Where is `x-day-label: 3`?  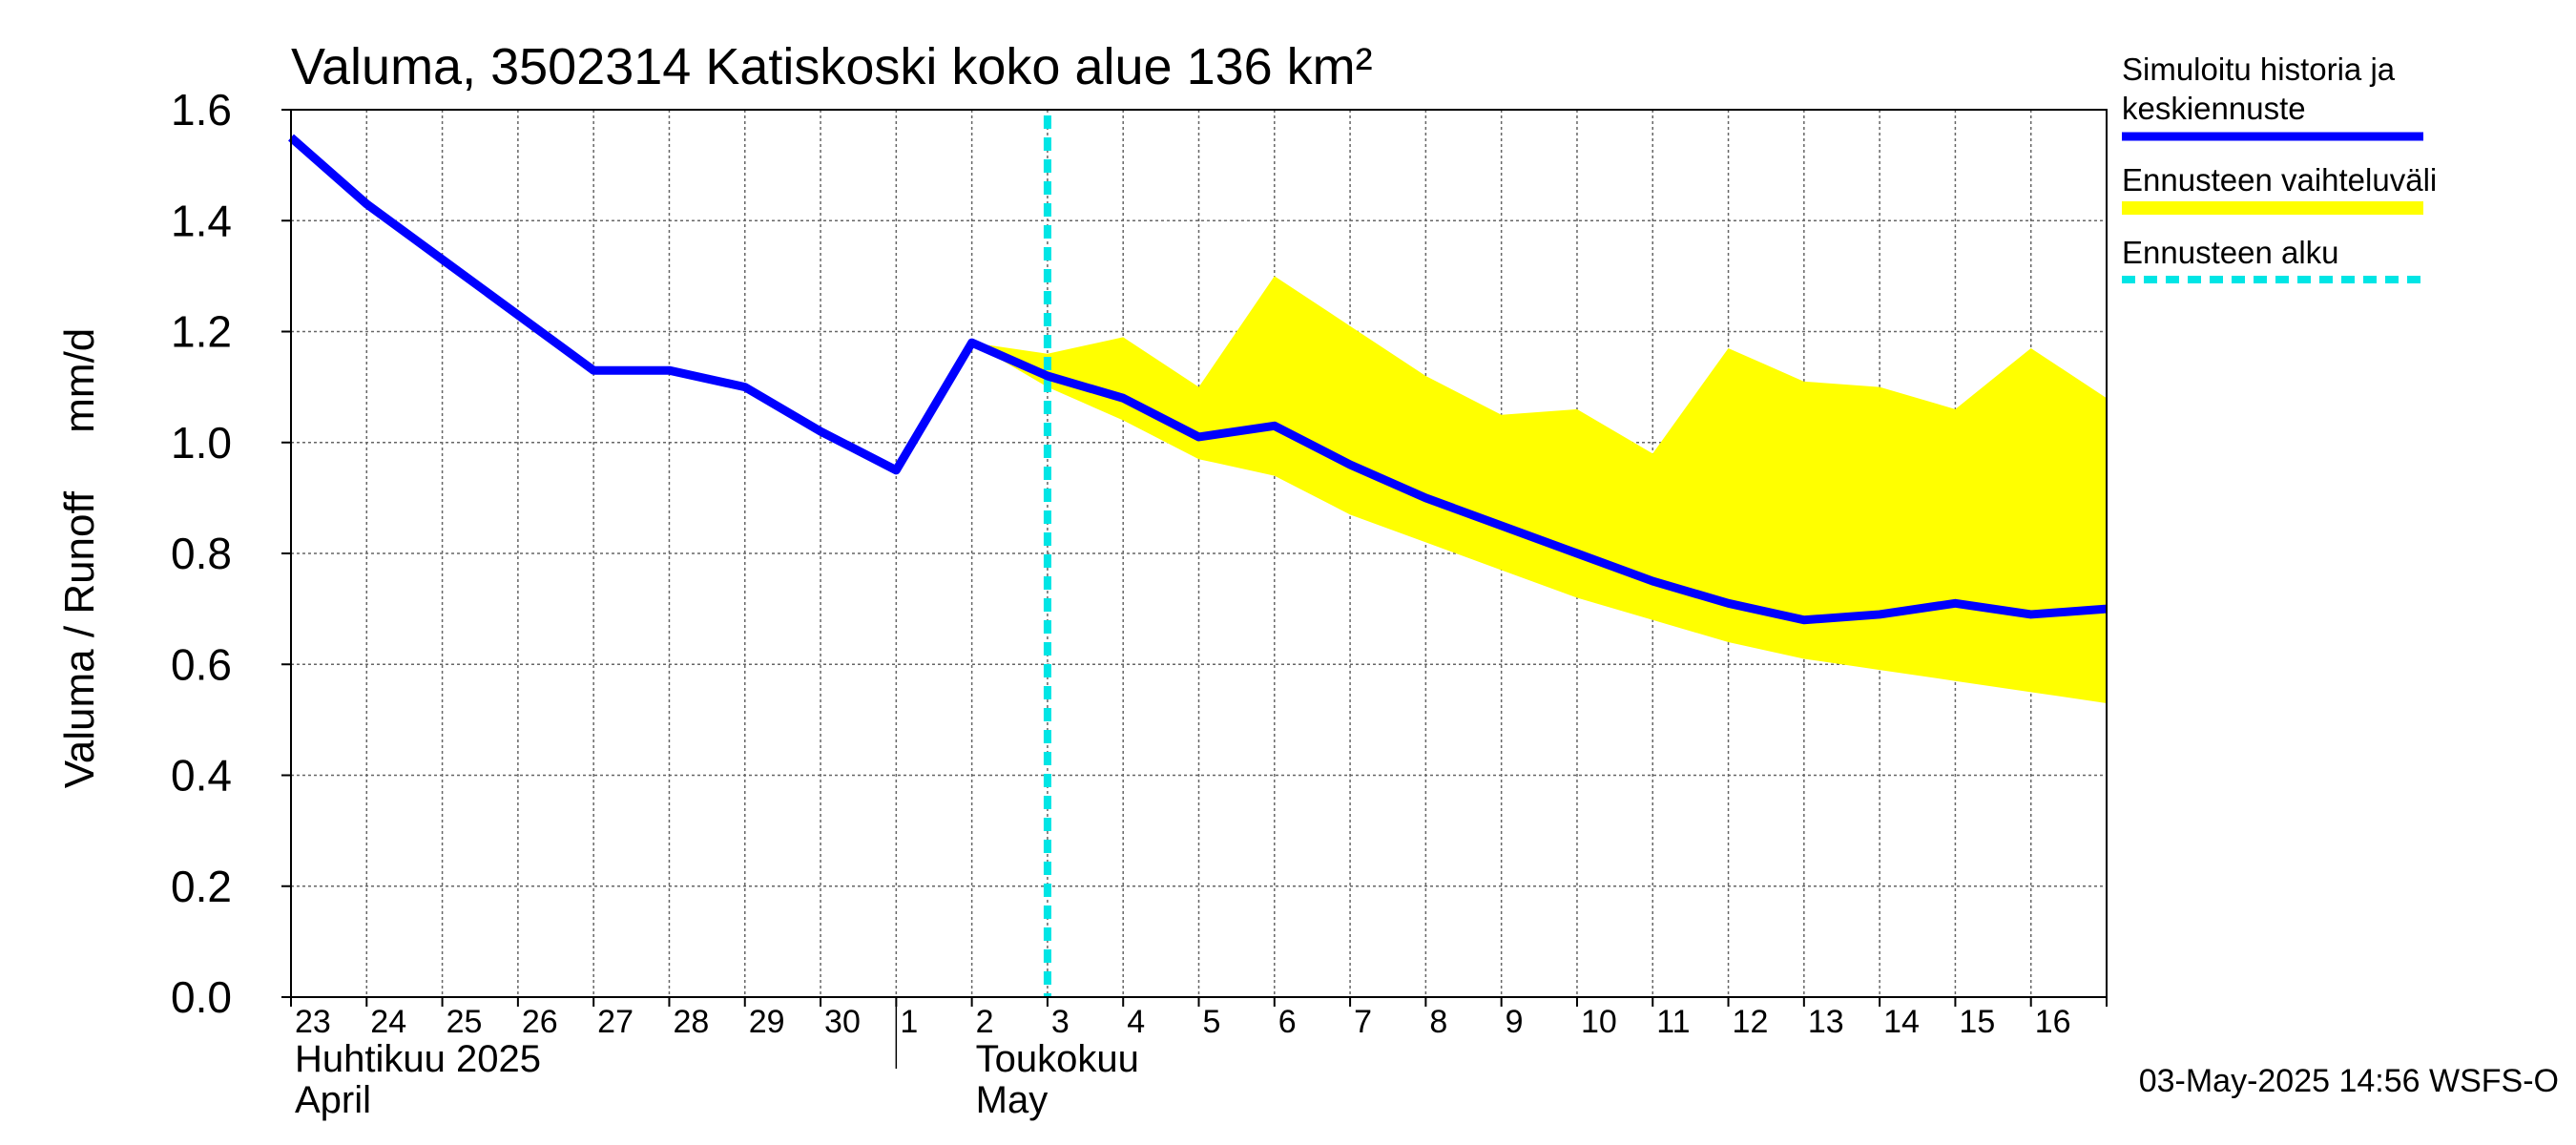 x-day-label: 3 is located at coordinates (1060, 1022).